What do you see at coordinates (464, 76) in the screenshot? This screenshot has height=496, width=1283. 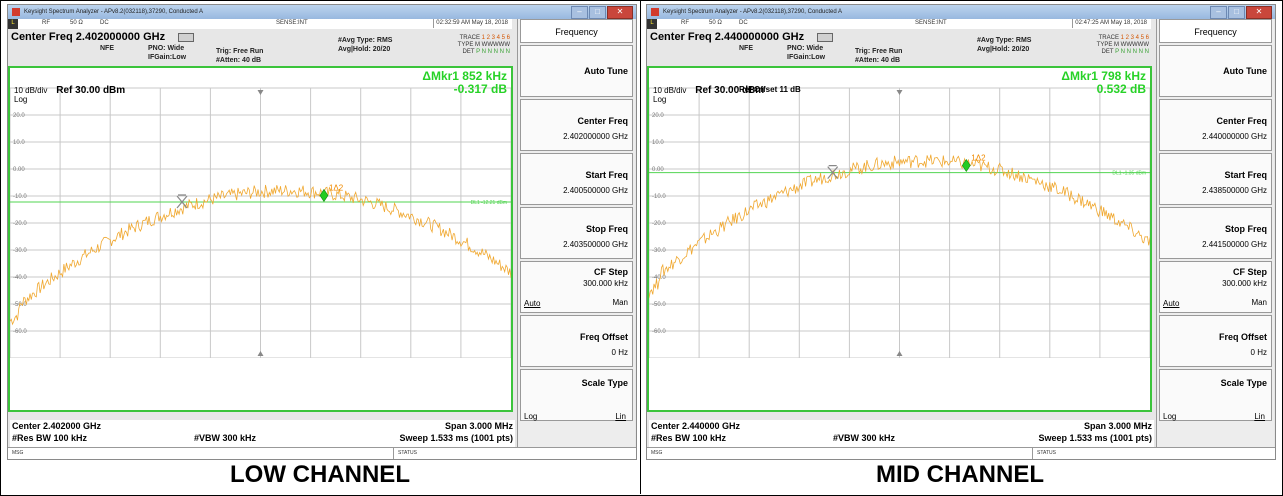 I see `marker-delta: ΔMkr1 852 kHz` at bounding box center [464, 76].